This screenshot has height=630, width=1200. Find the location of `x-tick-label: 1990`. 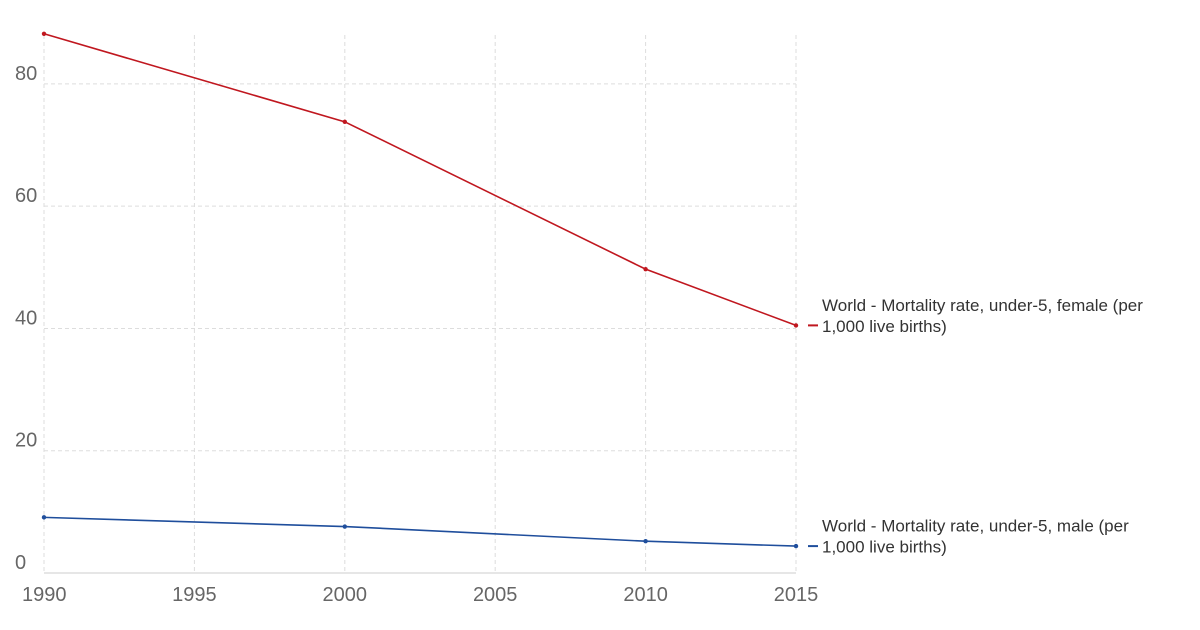

x-tick-label: 1990 is located at coordinates (44, 595).